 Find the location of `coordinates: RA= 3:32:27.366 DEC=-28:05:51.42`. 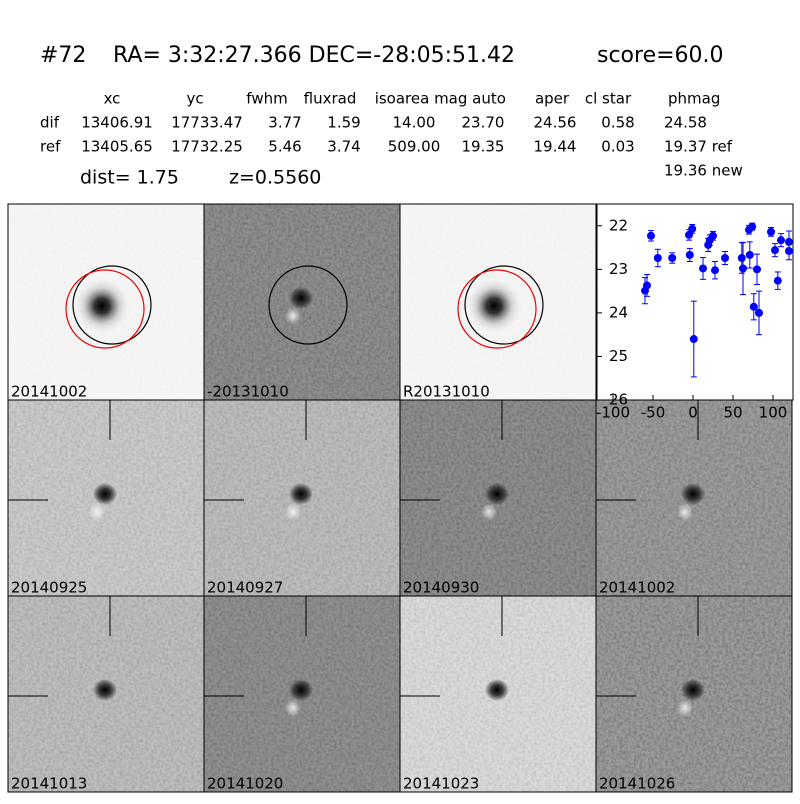

coordinates: RA= 3:32:27.366 DEC=-28:05:51.42 is located at coordinates (314, 55).